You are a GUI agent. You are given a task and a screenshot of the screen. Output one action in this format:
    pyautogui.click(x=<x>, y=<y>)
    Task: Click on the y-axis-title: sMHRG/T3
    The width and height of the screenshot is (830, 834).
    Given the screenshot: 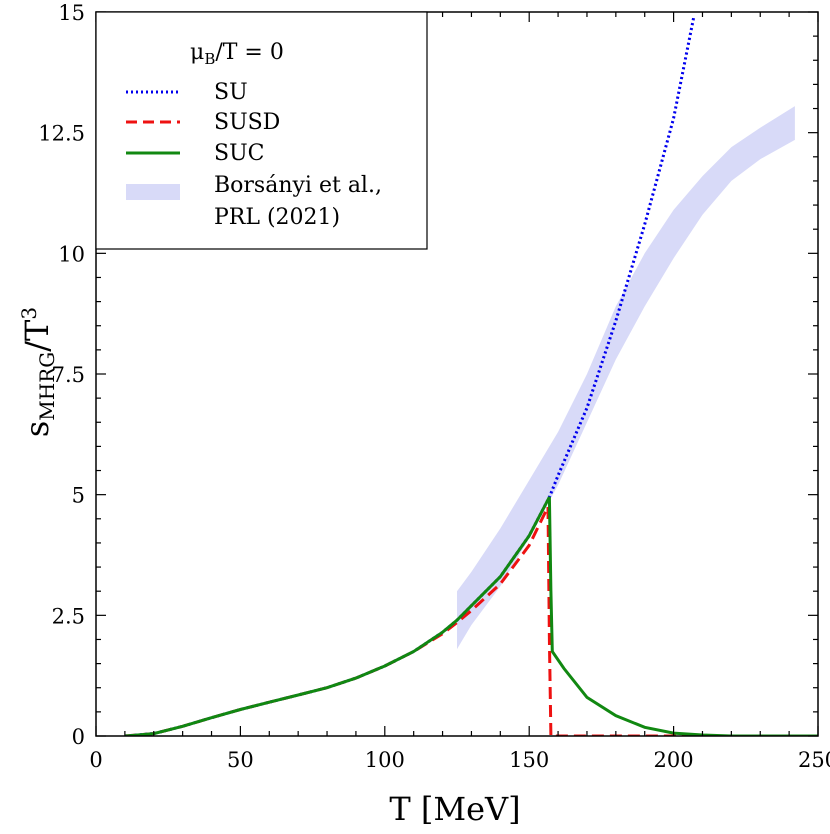 What is the action you would take?
    pyautogui.click(x=38, y=372)
    